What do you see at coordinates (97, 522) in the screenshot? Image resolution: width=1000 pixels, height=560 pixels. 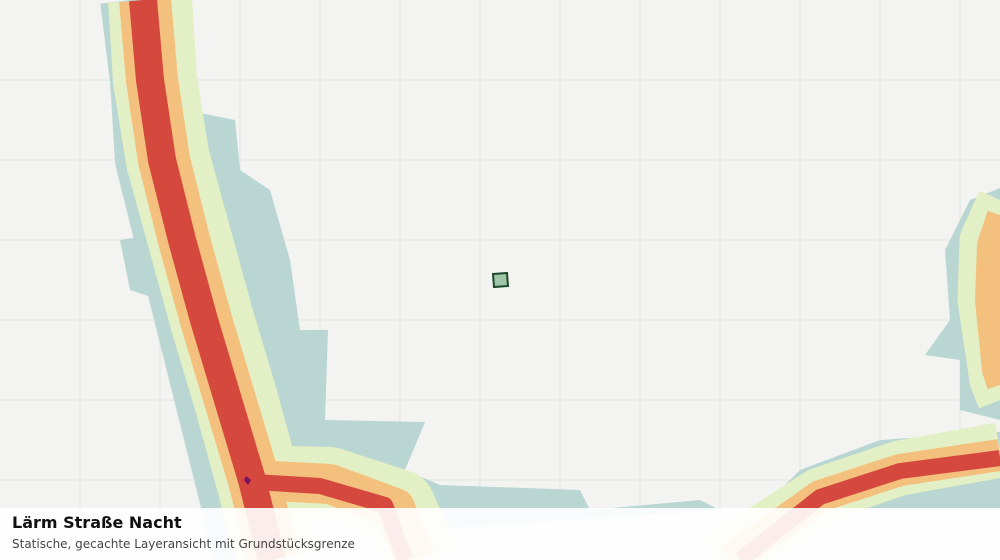 I see `layer-title: Lärm Straße Nacht` at bounding box center [97, 522].